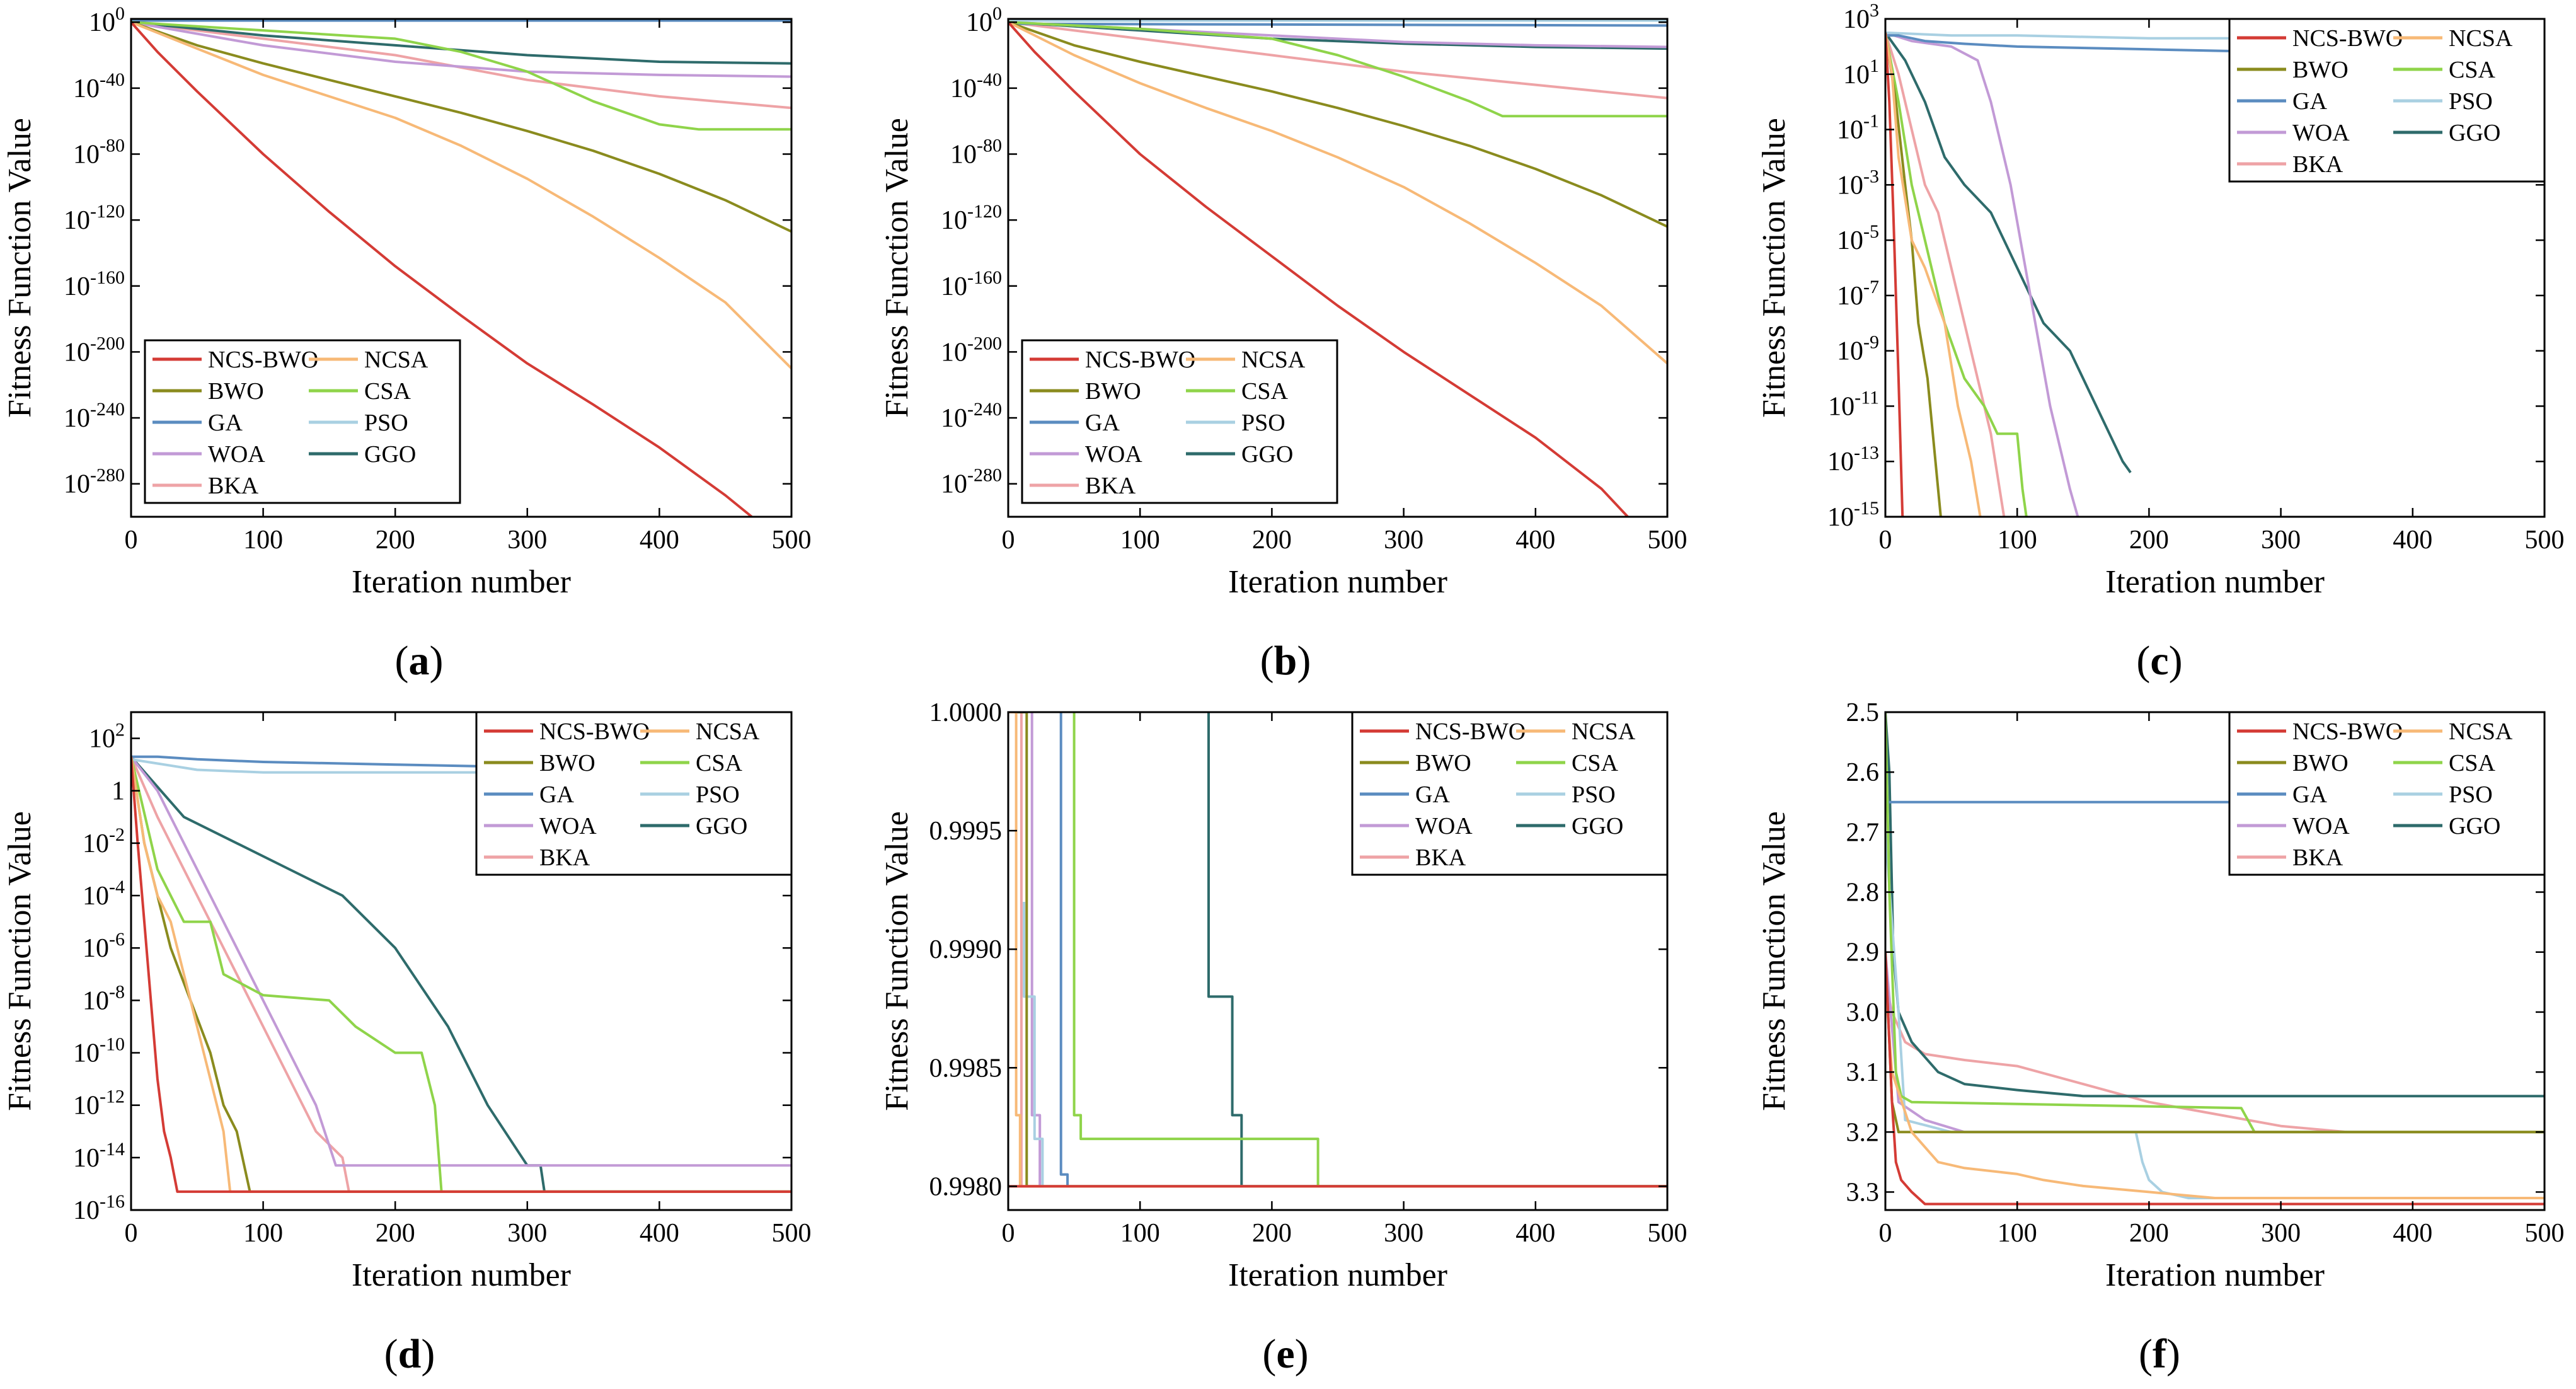  I want to click on y-tick-label: 10⁻¹³, so click(1853, 459).